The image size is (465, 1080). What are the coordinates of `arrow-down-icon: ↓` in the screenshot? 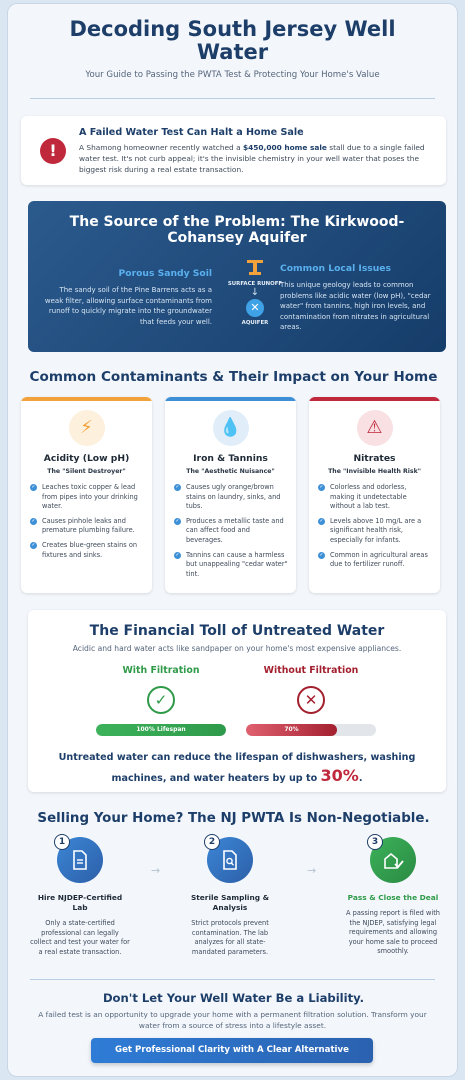 It's located at (255, 292).